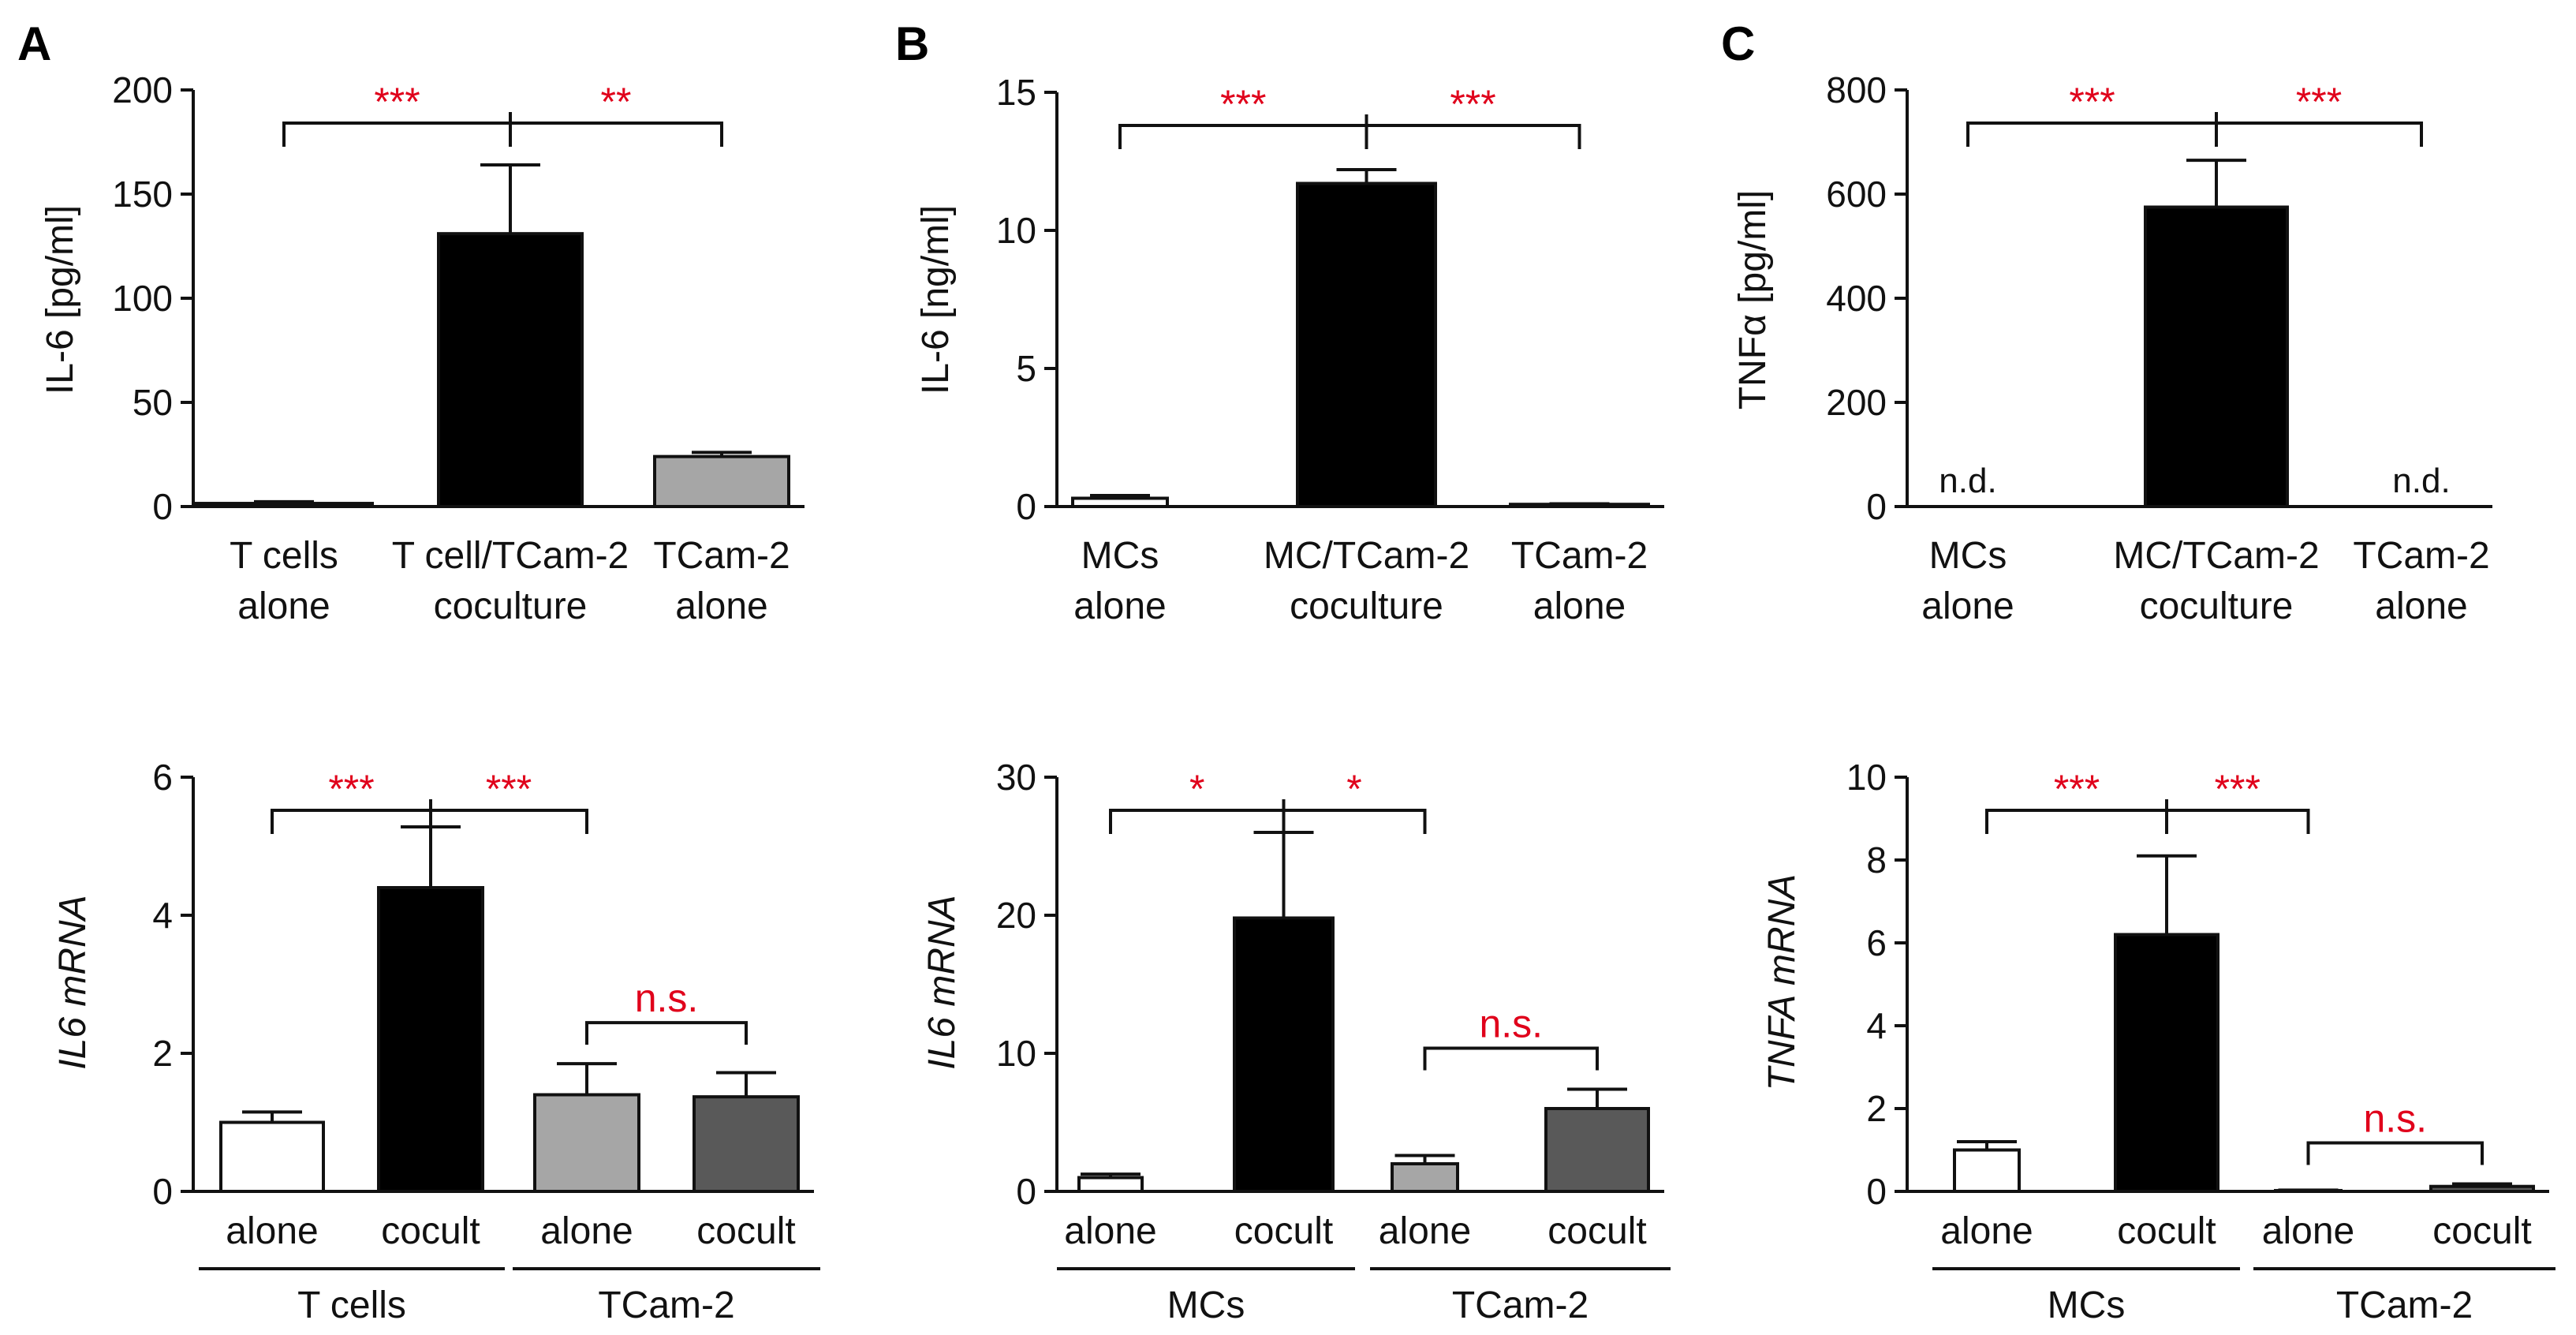 The image size is (2576, 1335). Describe the element at coordinates (142, 194) in the screenshot. I see `y-tick-label: 150` at that location.